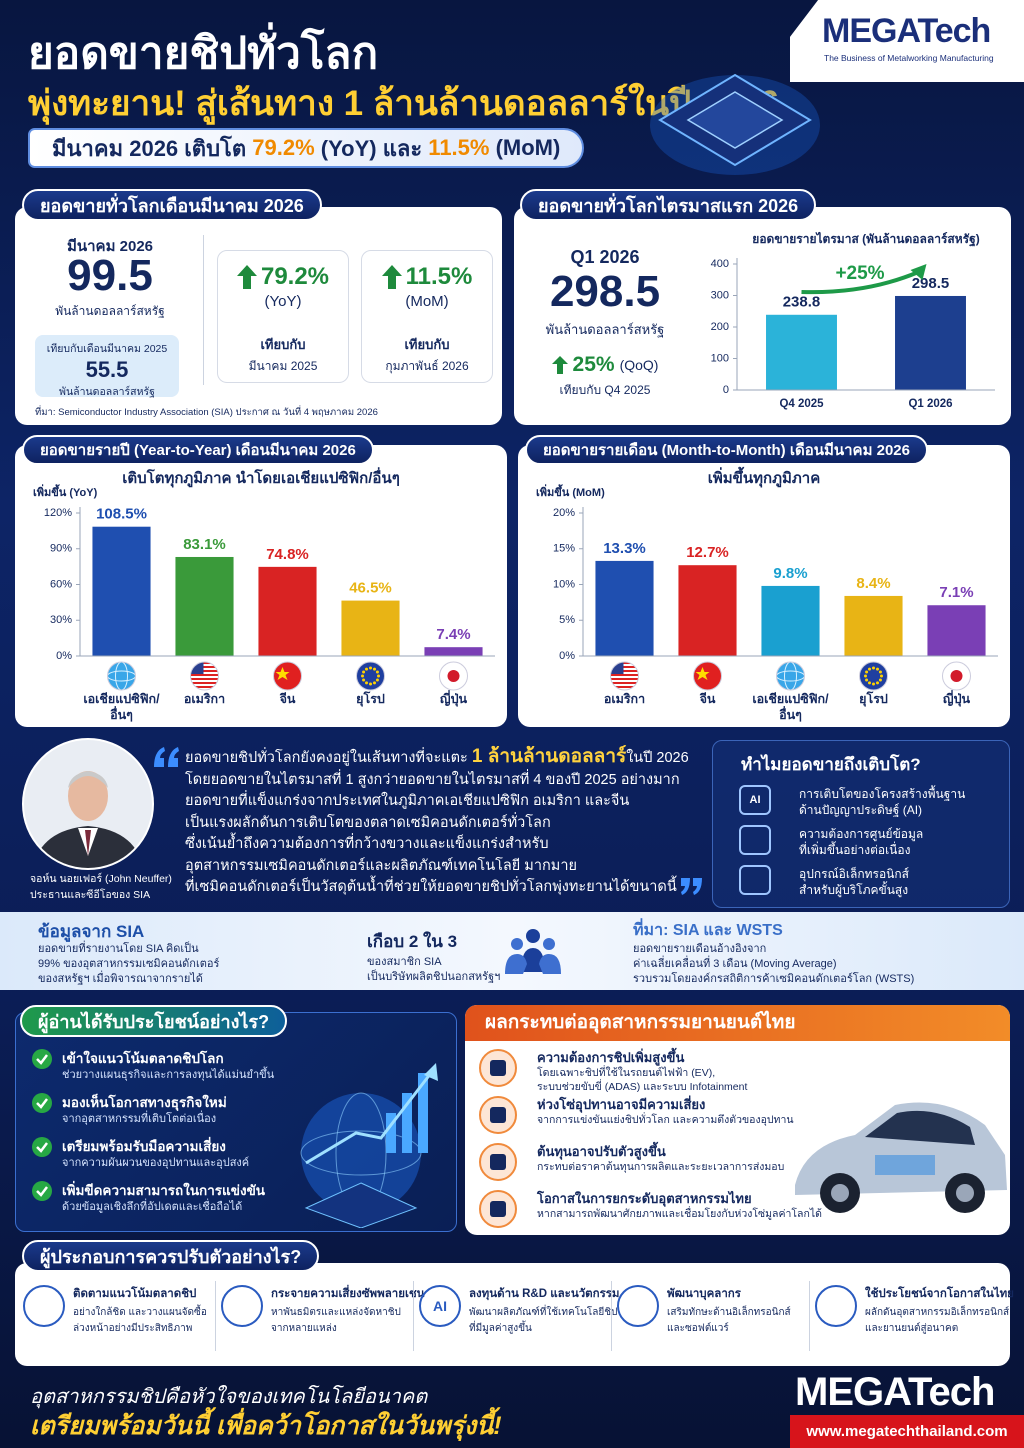 This screenshot has width=1024, height=1448. Describe the element at coordinates (644, 1198) in the screenshot. I see `impact-title: โอกาสในการยกระดับอุตสาหกรรมไทย` at that location.